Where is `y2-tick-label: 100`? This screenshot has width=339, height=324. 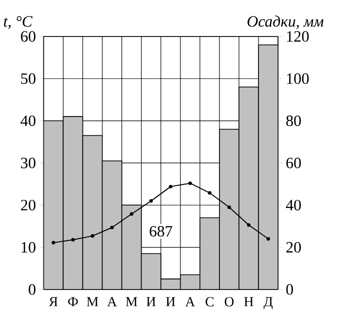 y2-tick-label: 100 is located at coordinates (298, 78).